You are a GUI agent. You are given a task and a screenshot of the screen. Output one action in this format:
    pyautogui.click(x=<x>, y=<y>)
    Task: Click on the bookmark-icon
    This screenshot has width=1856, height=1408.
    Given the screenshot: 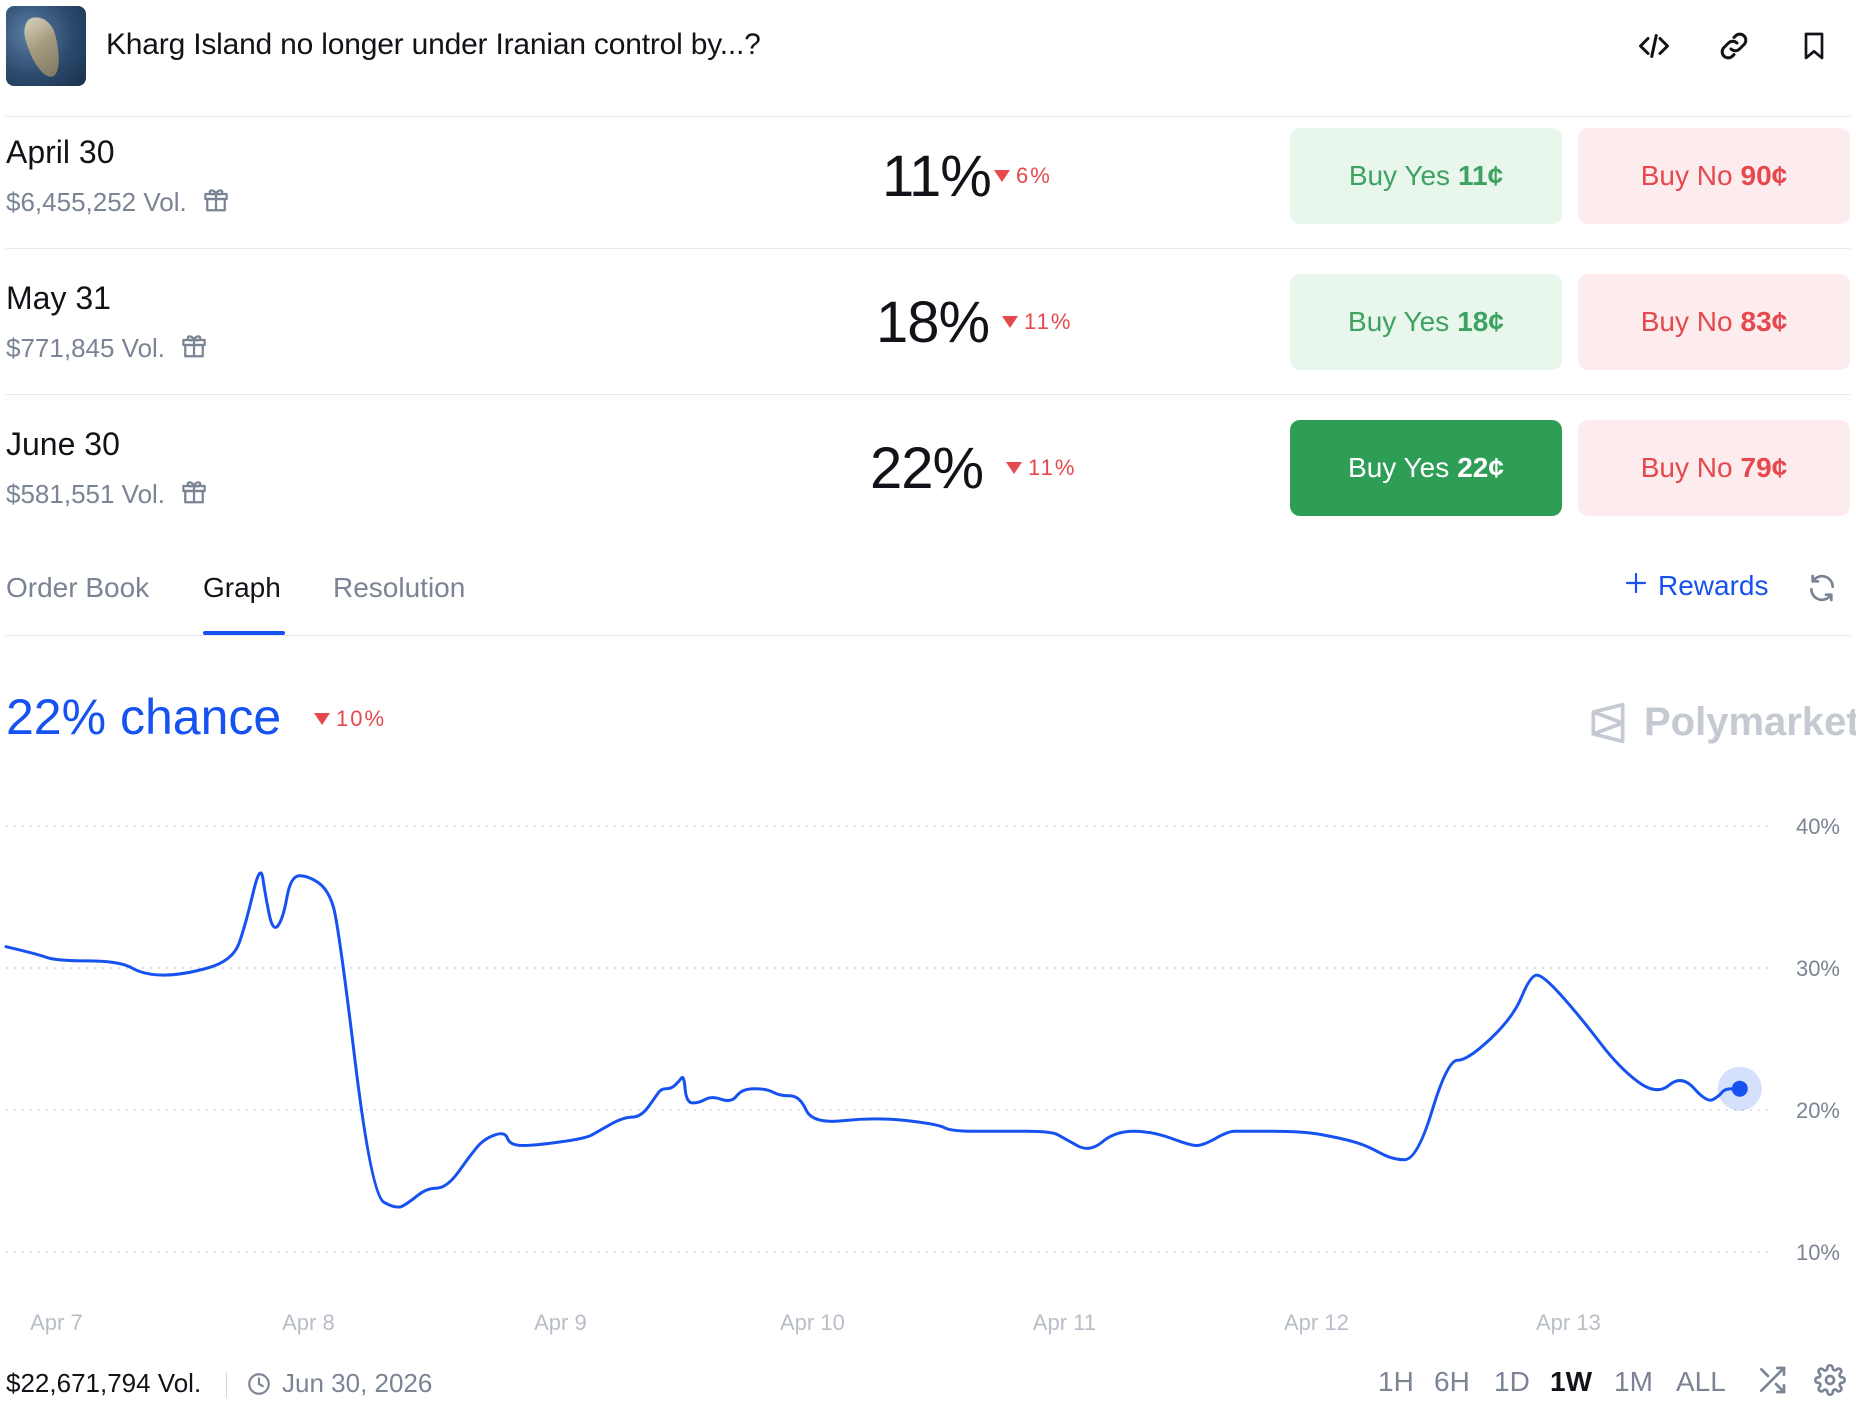 What is the action you would take?
    pyautogui.click(x=1814, y=46)
    